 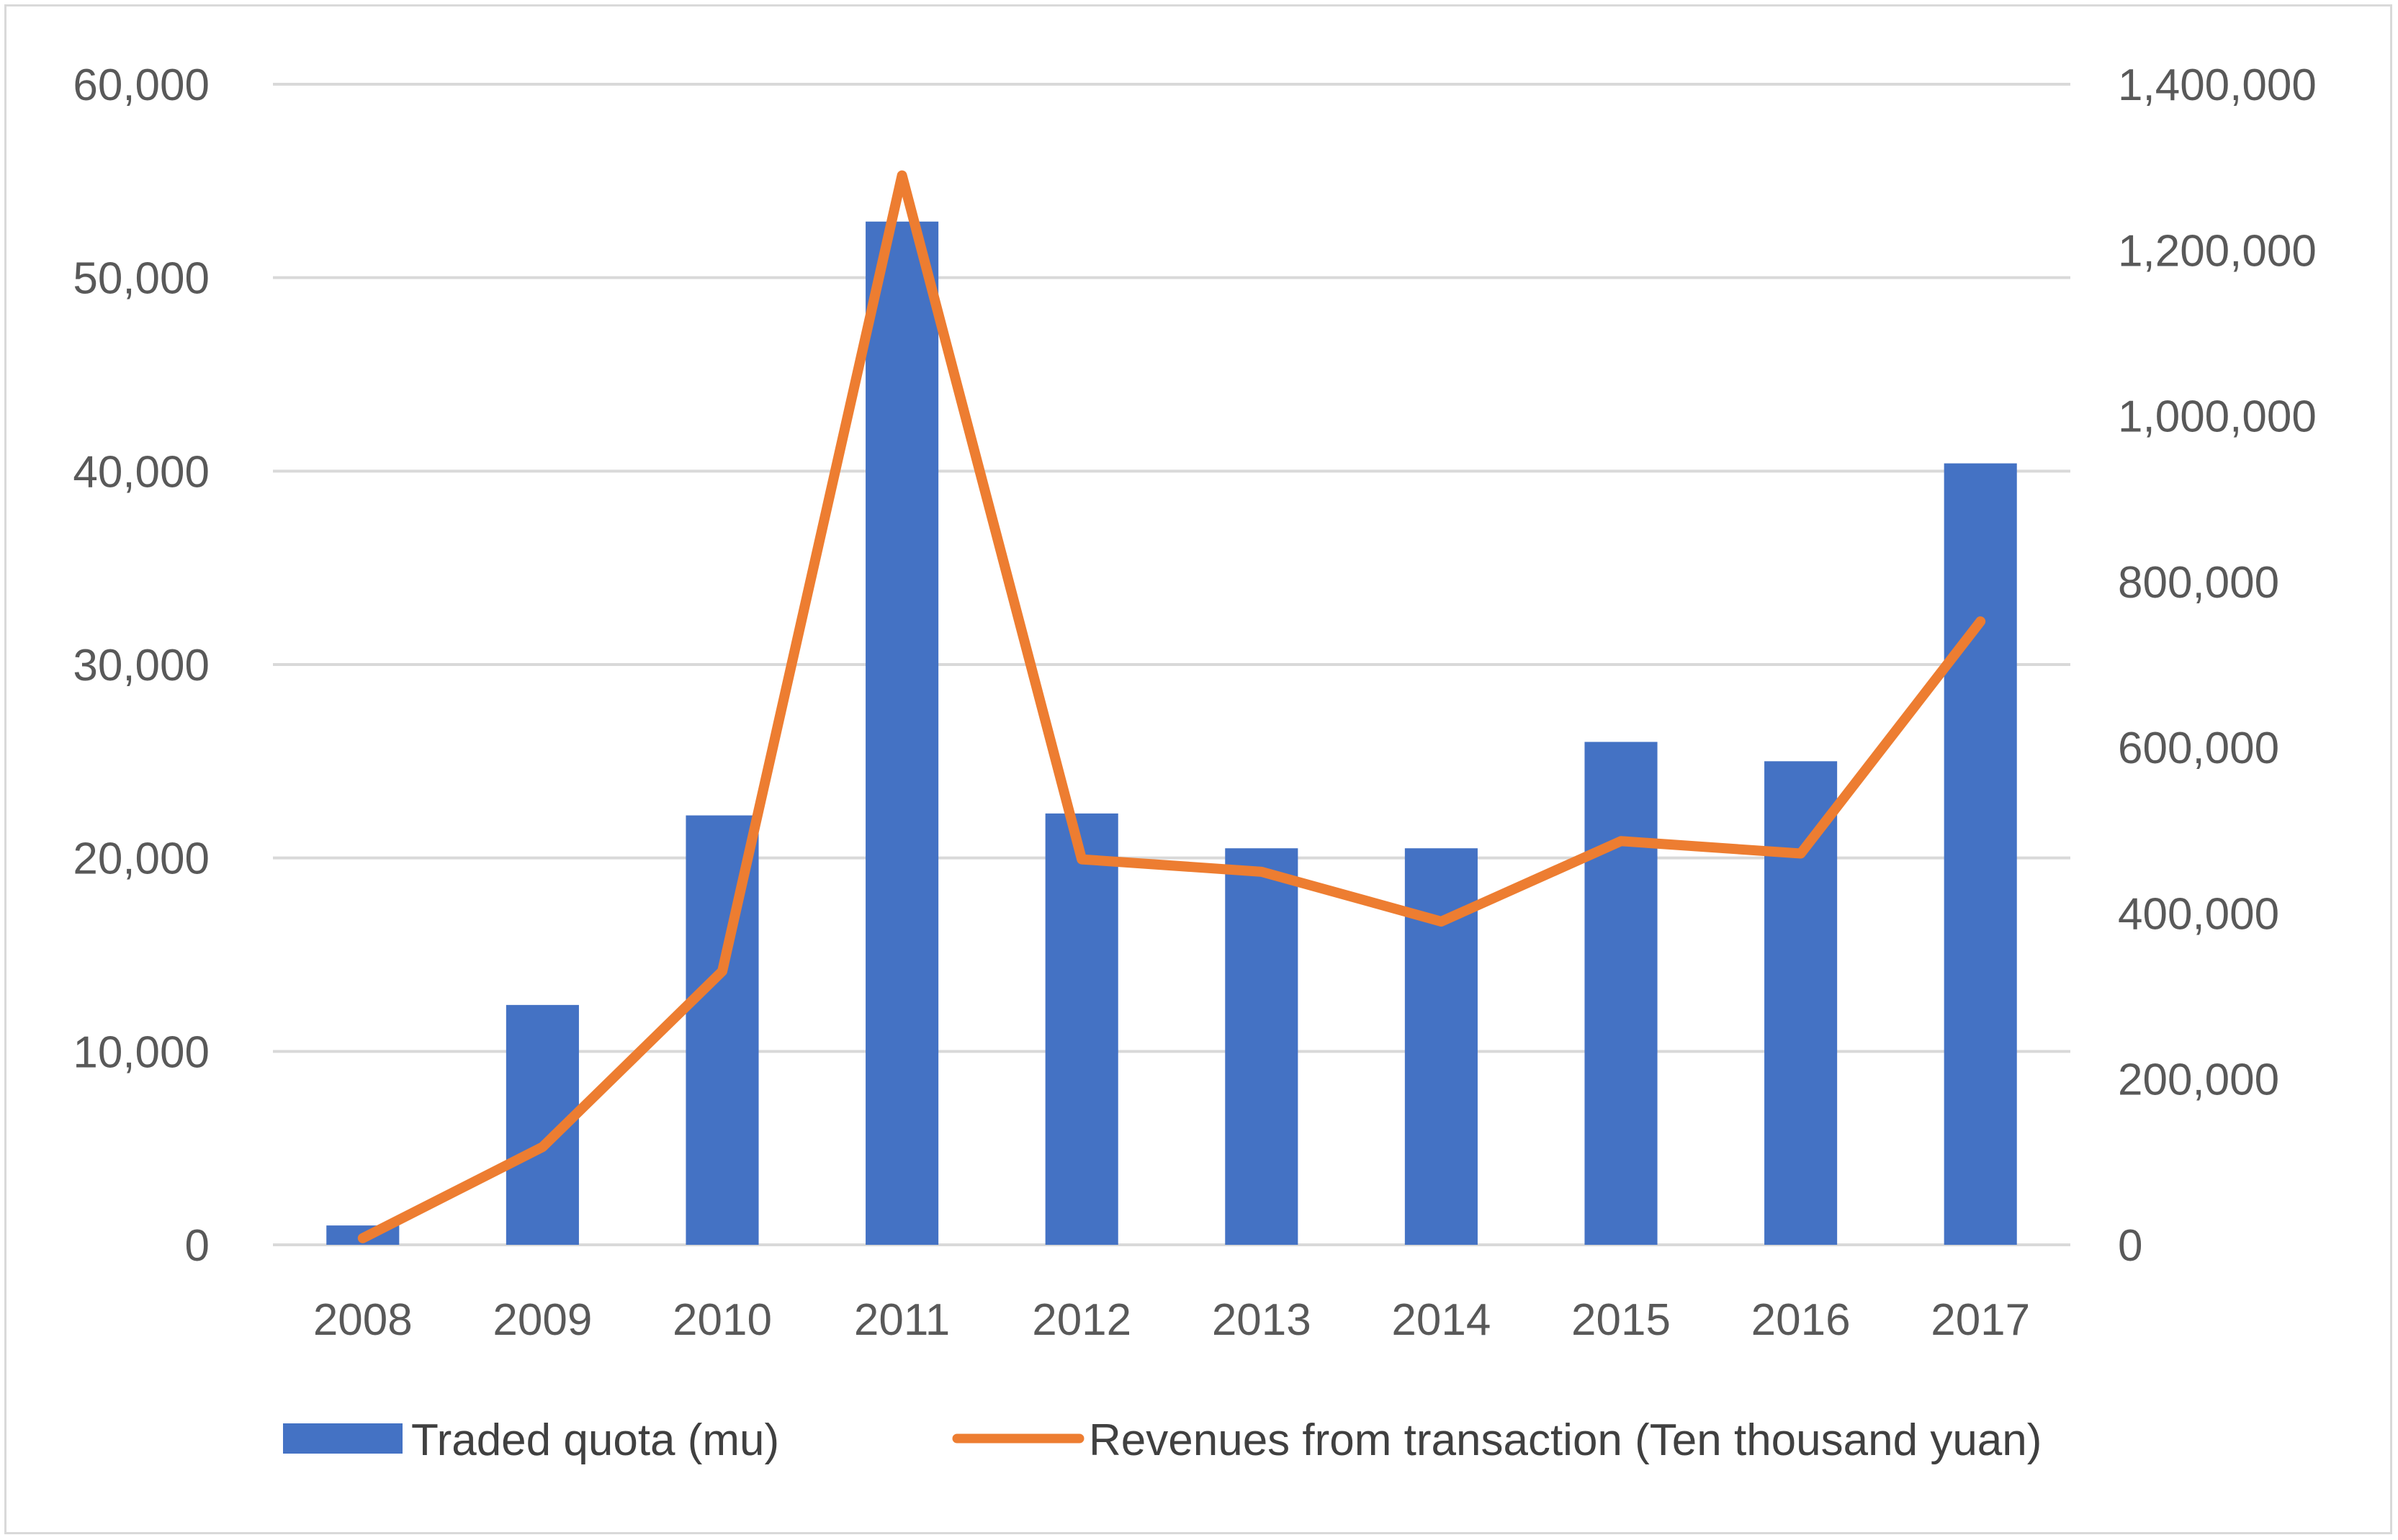 I want to click on x-tick-label: 2011, so click(x=902, y=1320).